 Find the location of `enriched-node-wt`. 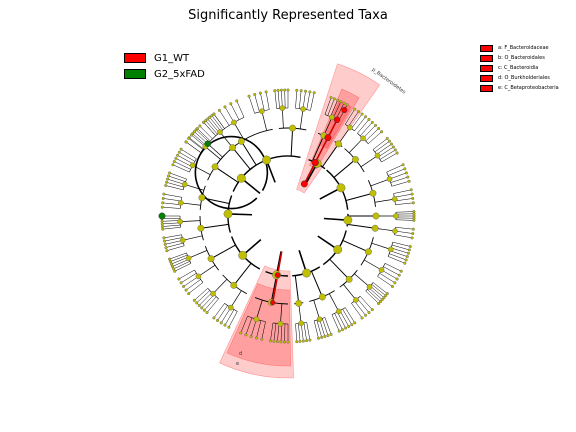

enriched-node-wt is located at coordinates (315, 162).